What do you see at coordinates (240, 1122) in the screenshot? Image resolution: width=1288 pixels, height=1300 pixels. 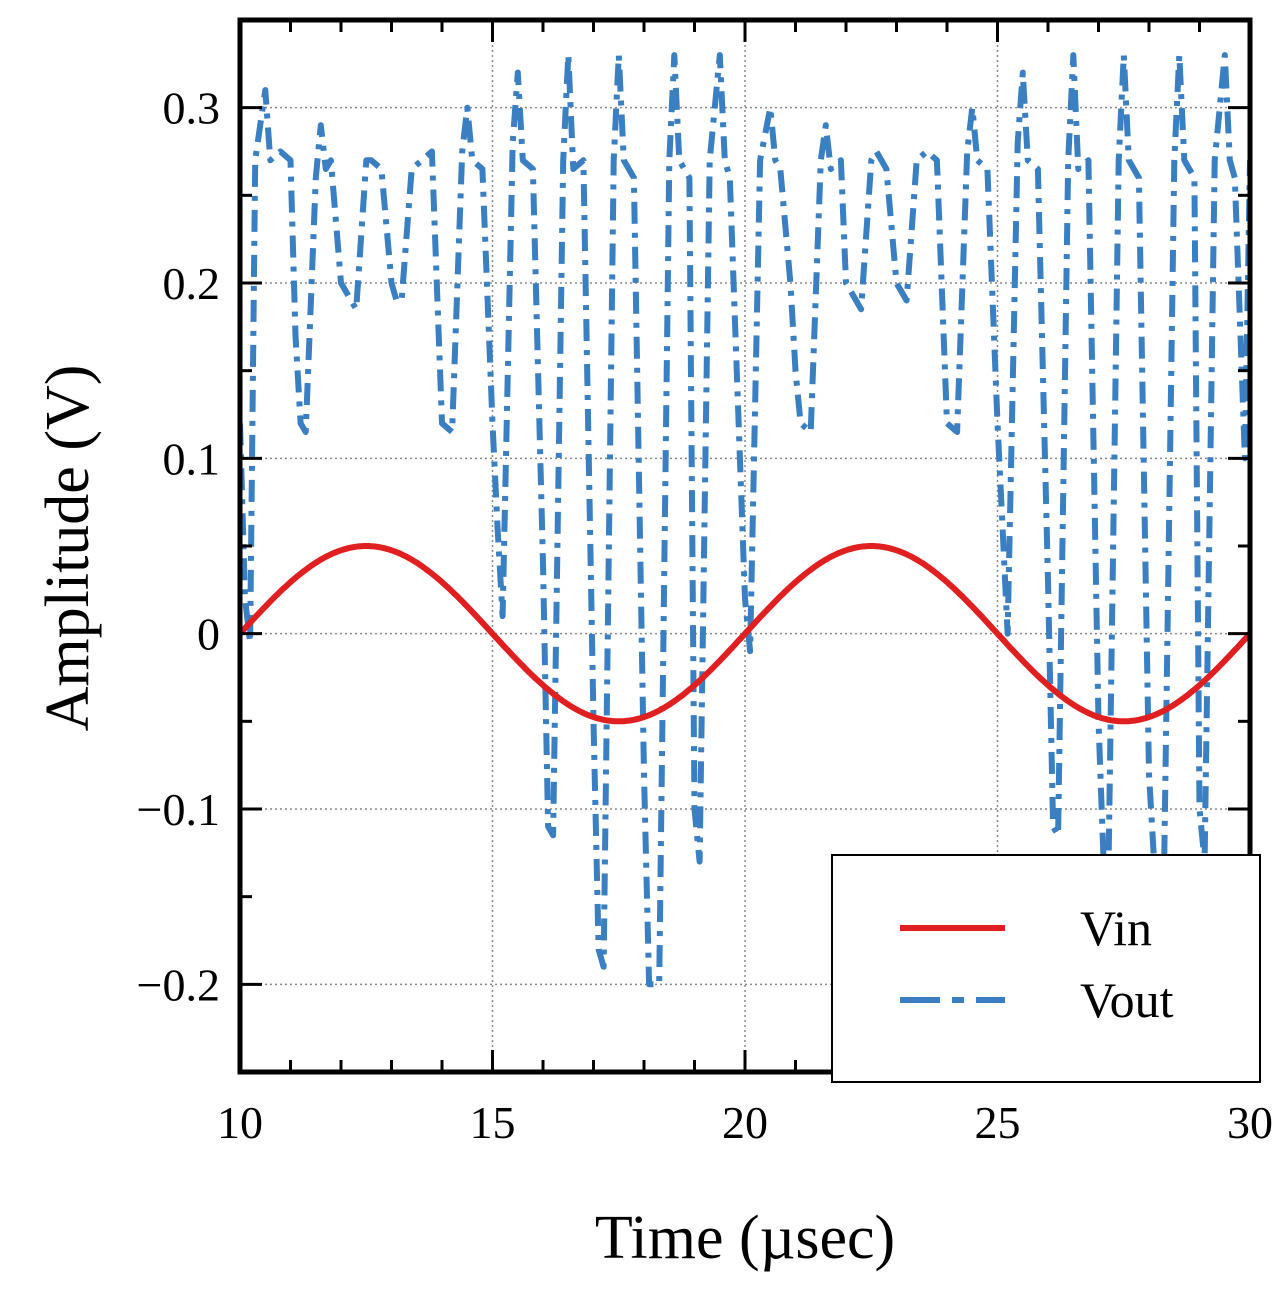 I see `x-tick-label: 10` at bounding box center [240, 1122].